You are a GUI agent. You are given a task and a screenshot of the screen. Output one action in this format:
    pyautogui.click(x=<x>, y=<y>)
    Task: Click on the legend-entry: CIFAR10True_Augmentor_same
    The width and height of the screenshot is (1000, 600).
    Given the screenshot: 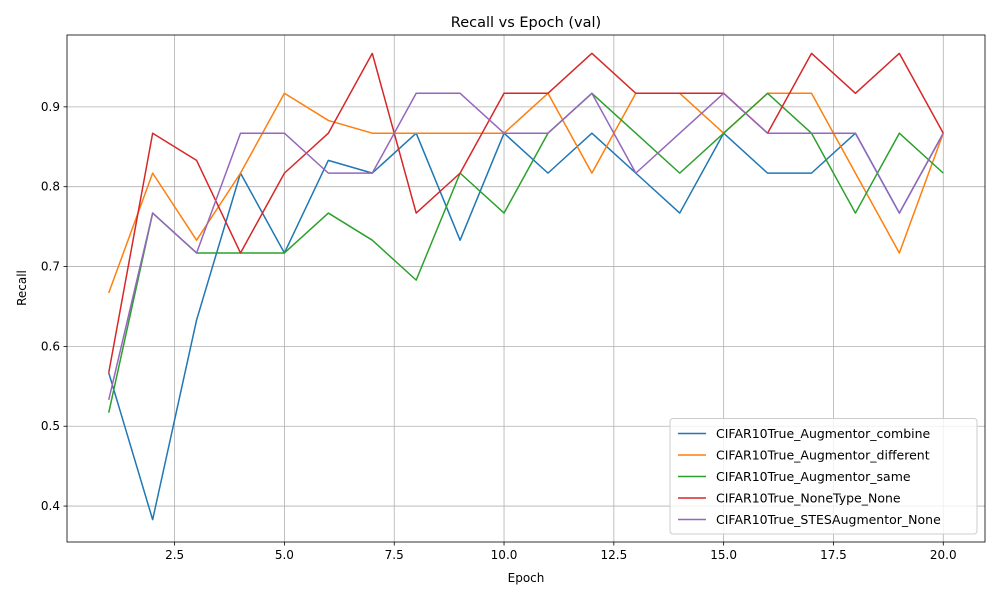 What is the action you would take?
    pyautogui.click(x=813, y=476)
    